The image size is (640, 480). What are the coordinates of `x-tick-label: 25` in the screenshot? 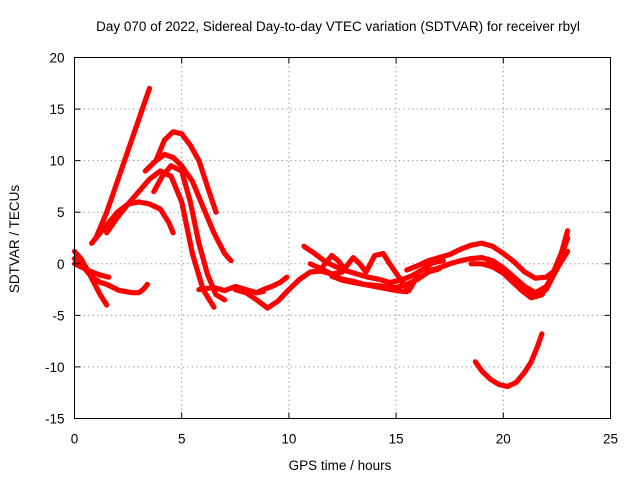 It's located at (610, 439).